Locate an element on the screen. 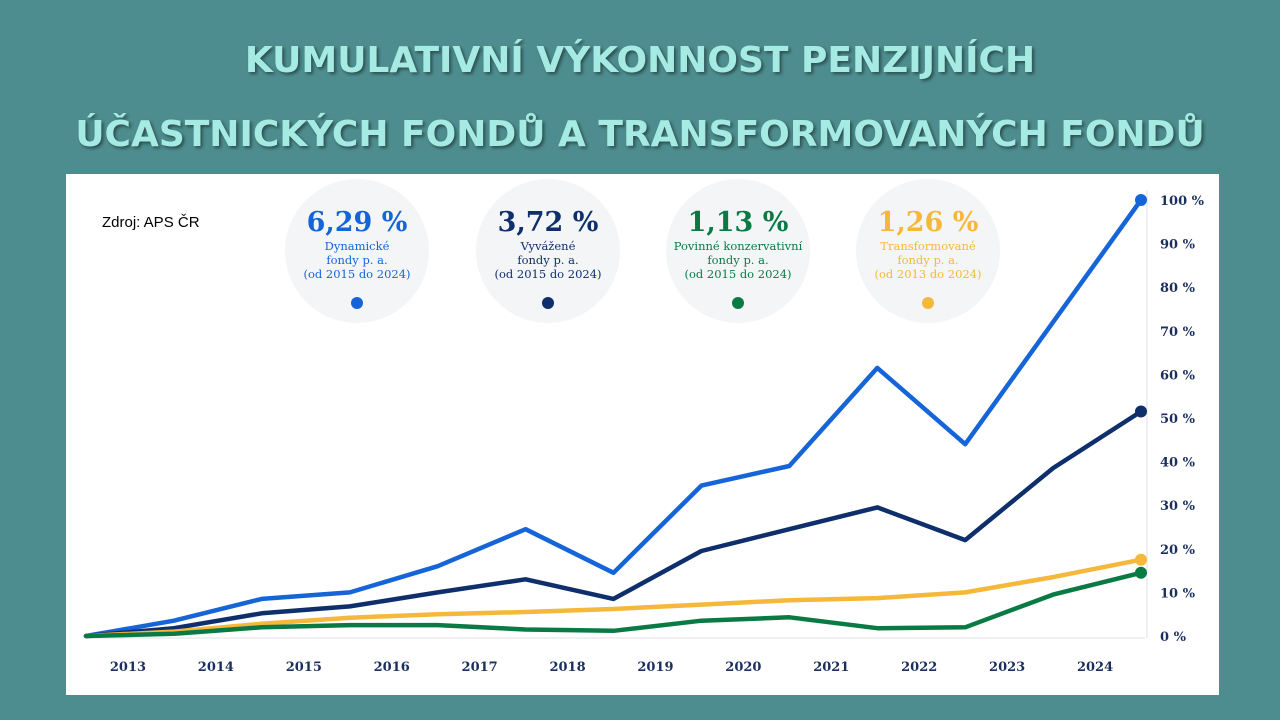 The height and width of the screenshot is (720, 1280). x-tick-label: 2017 is located at coordinates (480, 667).